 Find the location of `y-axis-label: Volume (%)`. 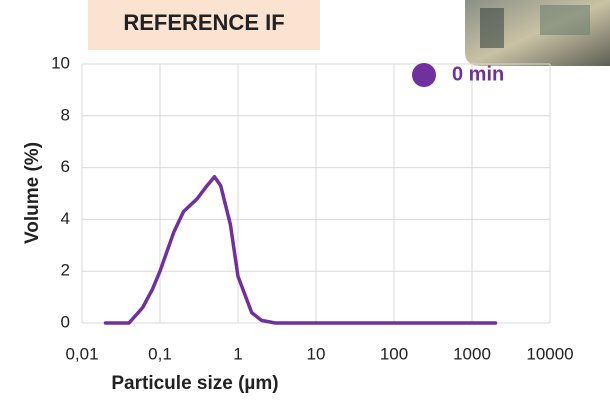

y-axis-label: Volume (%) is located at coordinates (32, 193).